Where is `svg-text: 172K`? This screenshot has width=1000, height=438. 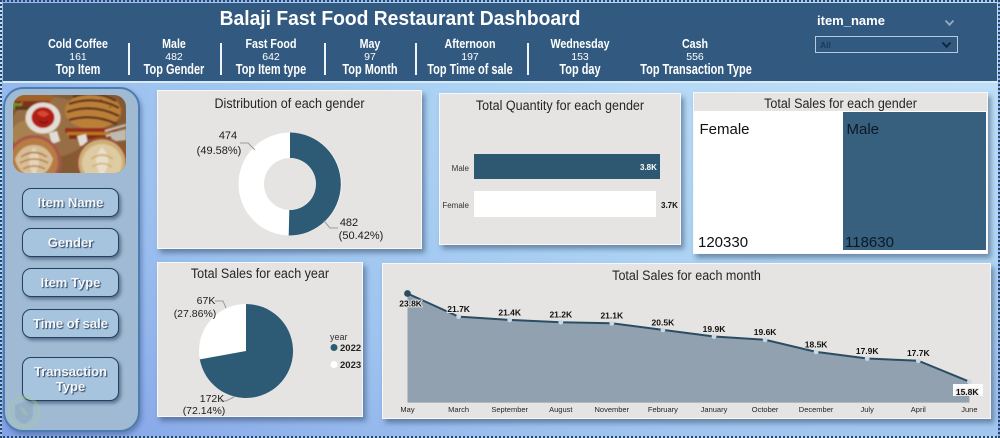
svg-text: 172K is located at coordinates (212, 399).